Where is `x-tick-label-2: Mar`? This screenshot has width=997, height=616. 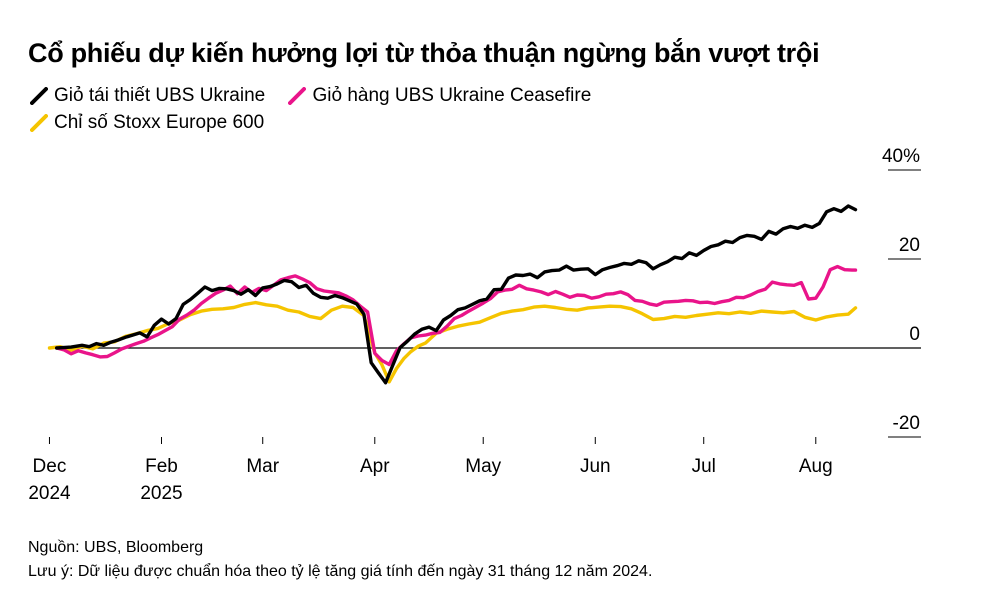
x-tick-label-2: Mar is located at coordinates (262, 466).